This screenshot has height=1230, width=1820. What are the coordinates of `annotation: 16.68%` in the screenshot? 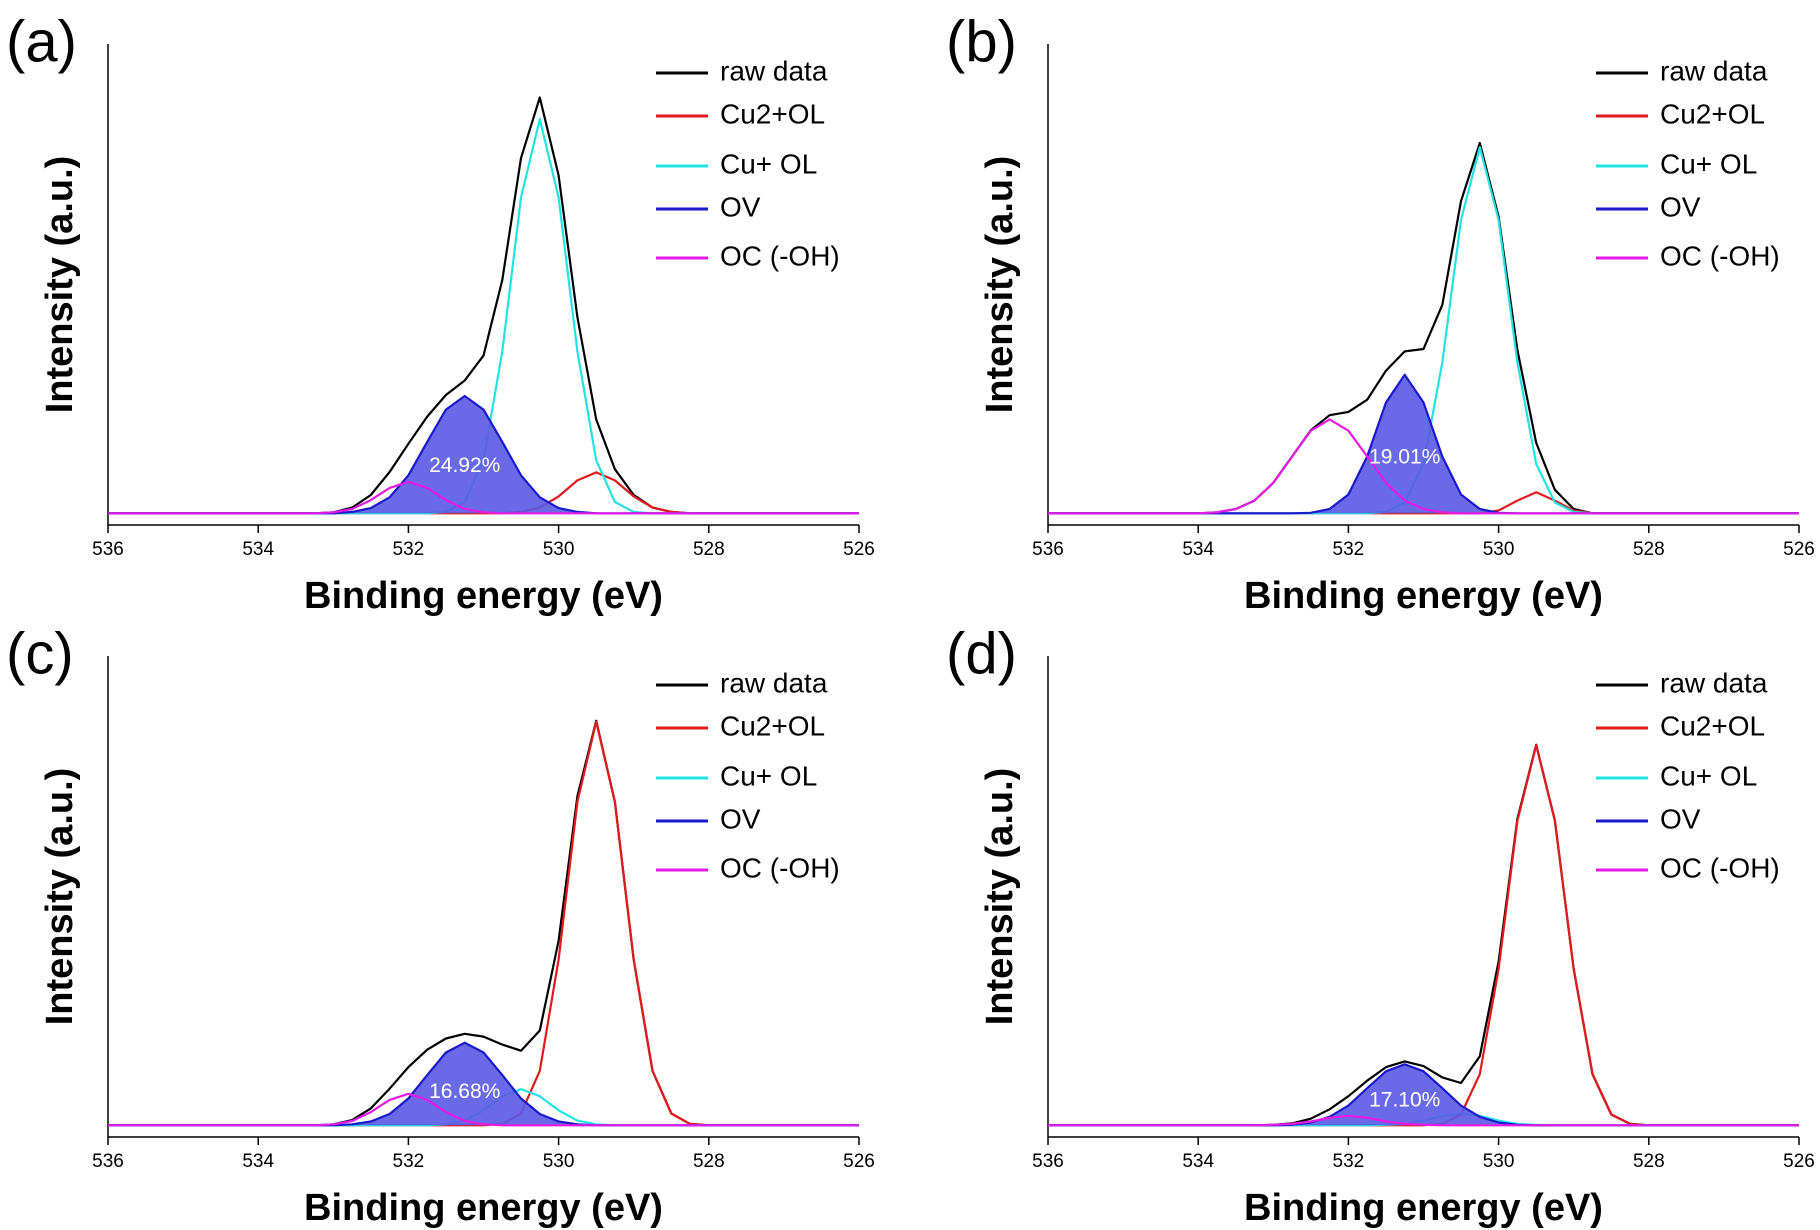 It's located at (464, 1091).